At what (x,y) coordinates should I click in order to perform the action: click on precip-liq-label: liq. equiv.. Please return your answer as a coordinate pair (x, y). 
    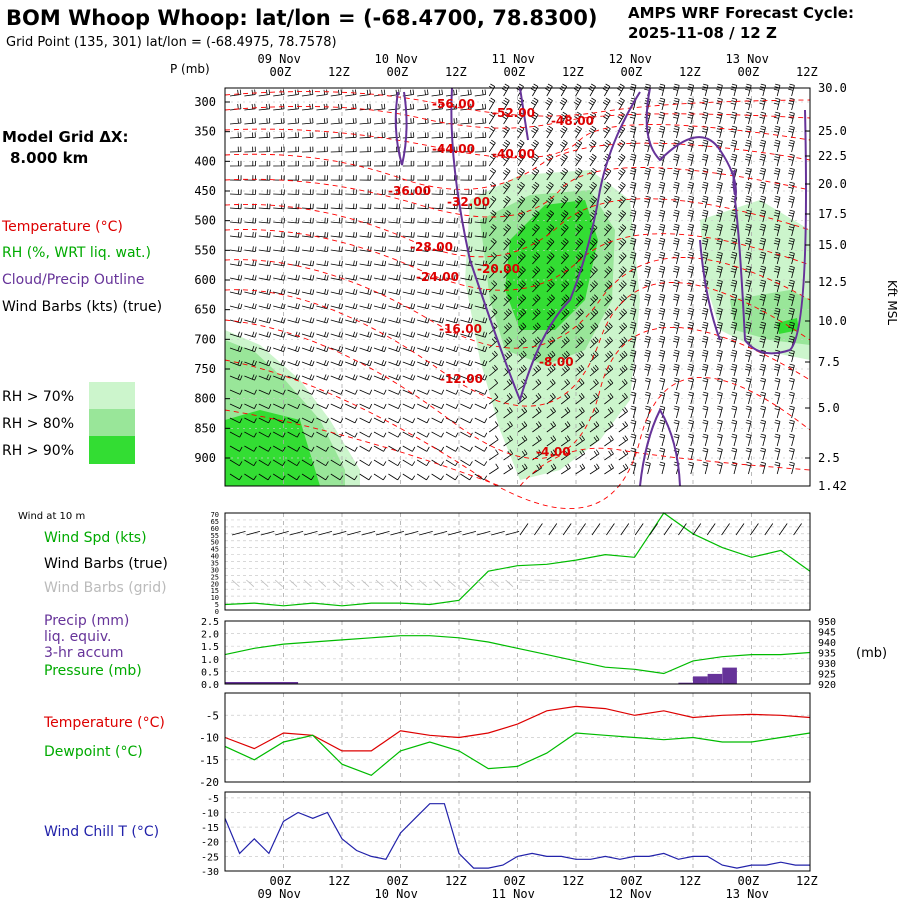
    Looking at the image, I should click on (77, 637).